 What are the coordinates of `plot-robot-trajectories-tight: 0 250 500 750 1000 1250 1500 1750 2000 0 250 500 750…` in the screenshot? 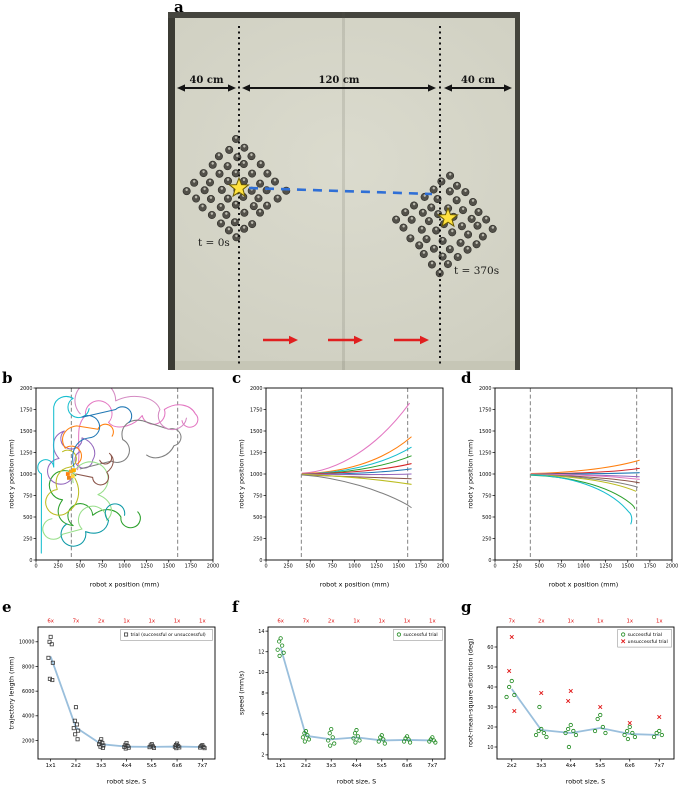 It's located at (572, 486).